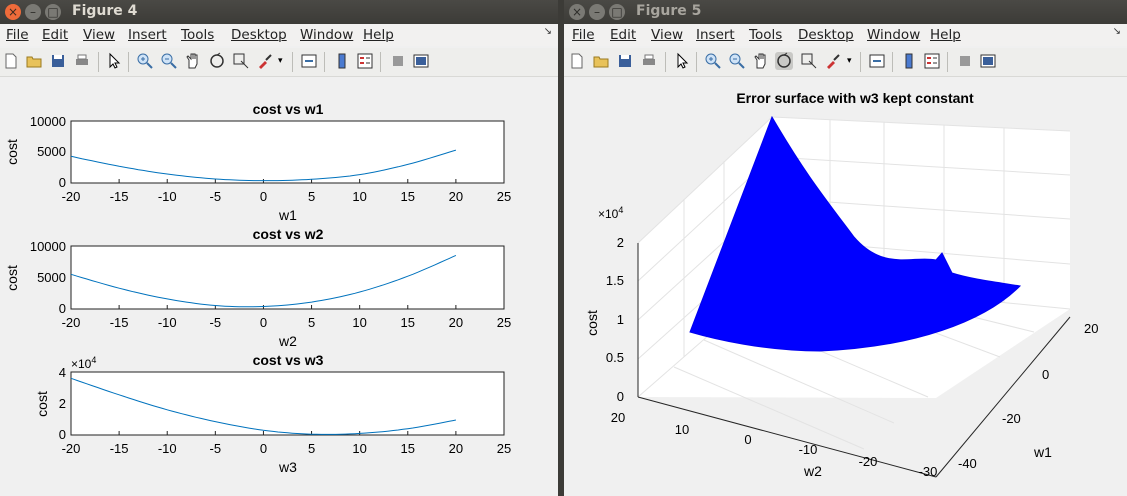 This screenshot has width=1127, height=496. What do you see at coordinates (1091, 328) in the screenshot?
I see `w1-tick-label: 20` at bounding box center [1091, 328].